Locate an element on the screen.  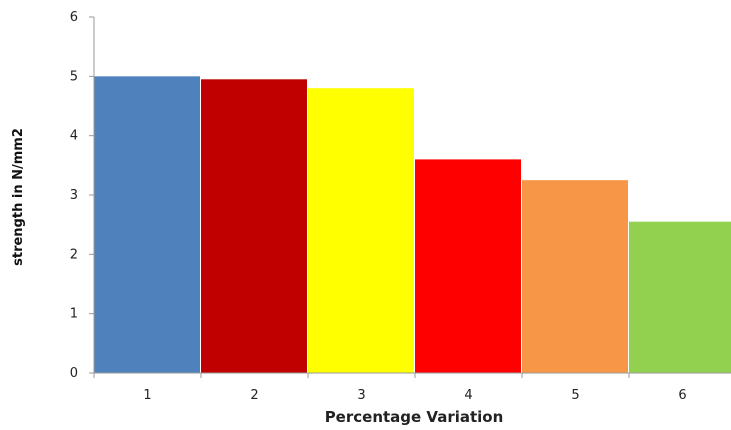
x-axis-ticks: 1 2 3 4 5 6 is located at coordinates (390, 388).